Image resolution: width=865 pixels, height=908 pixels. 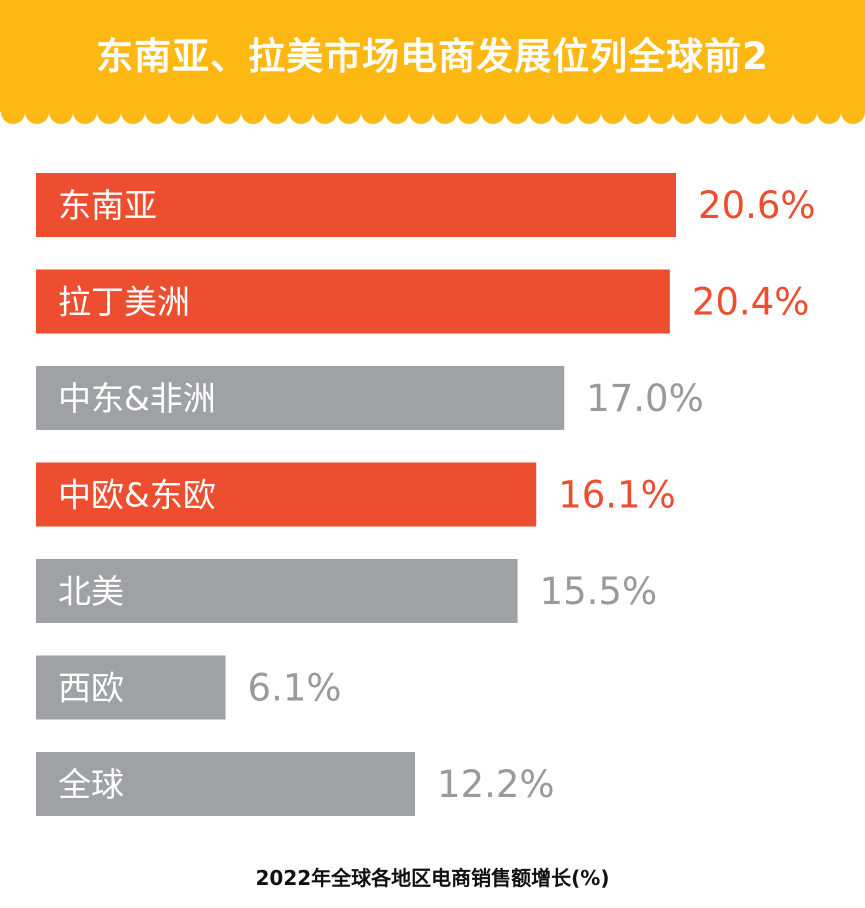 I want to click on scalloped-banner, so click(x=432, y=62).